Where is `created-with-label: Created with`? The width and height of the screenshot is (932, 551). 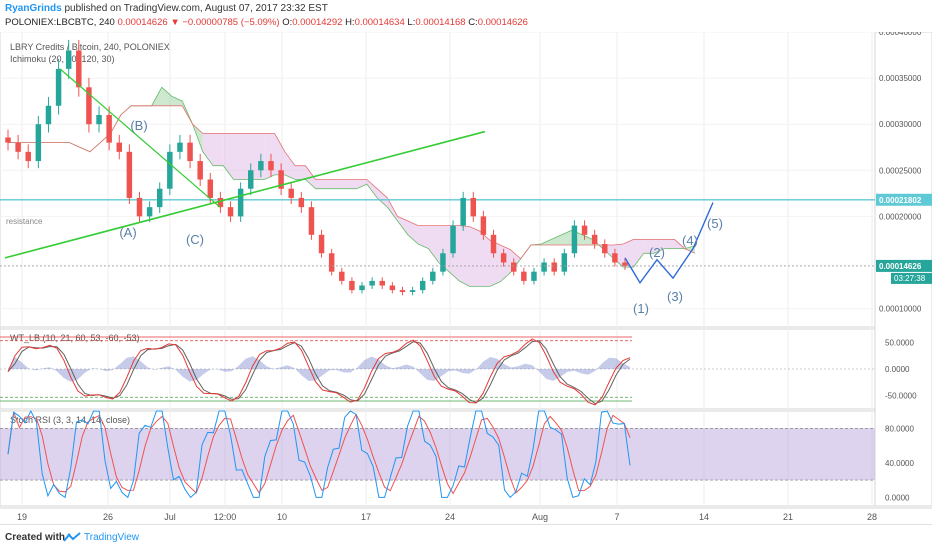
created-with-label: Created with is located at coordinates (35, 537).